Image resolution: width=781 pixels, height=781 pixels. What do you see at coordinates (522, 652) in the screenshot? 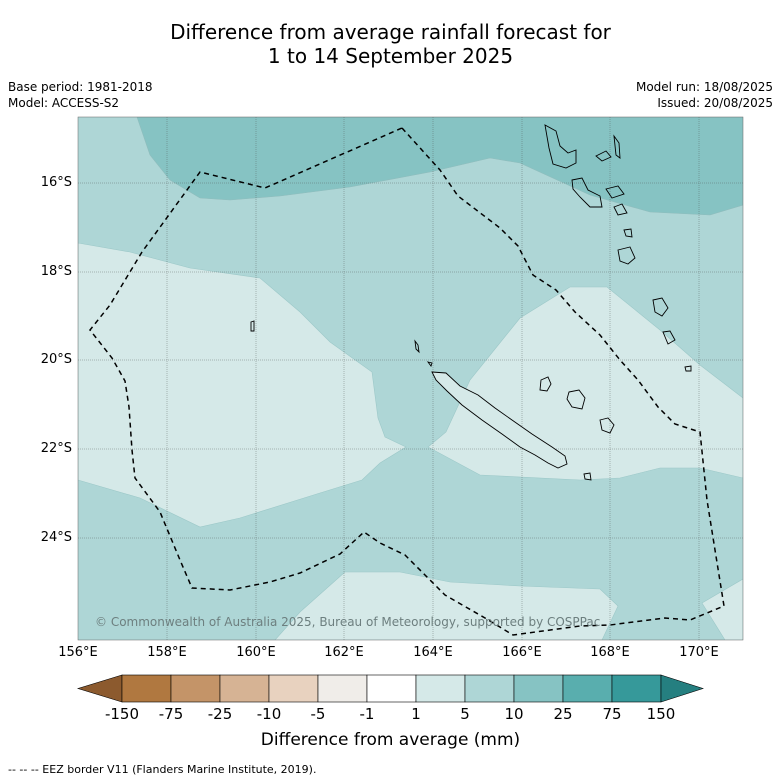
I see `lon-label-166e: 166°E` at bounding box center [522, 652].